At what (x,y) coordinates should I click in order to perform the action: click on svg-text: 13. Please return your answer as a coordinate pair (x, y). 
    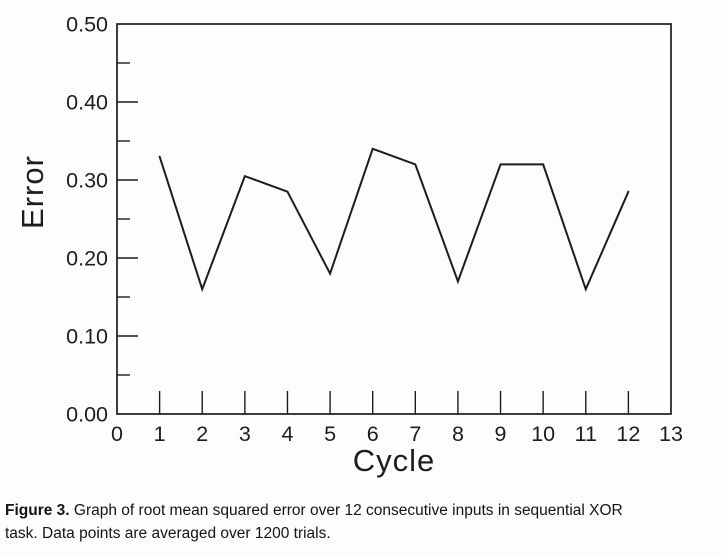
    Looking at the image, I should click on (671, 434).